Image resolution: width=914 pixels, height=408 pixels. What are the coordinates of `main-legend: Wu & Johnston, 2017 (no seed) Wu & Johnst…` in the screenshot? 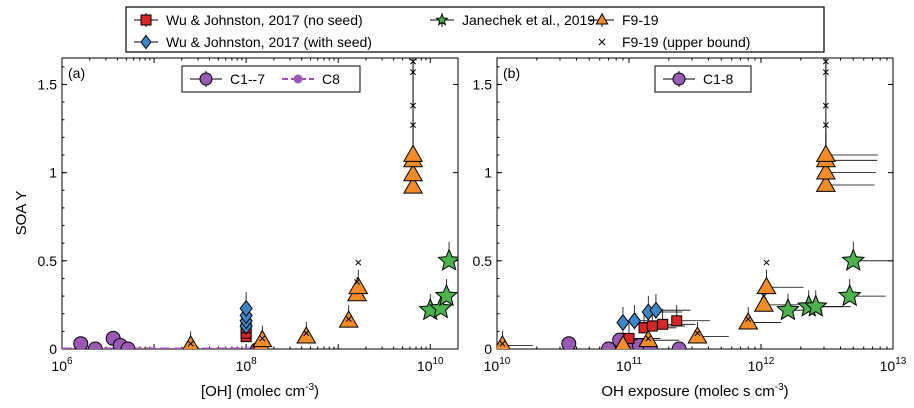 It's located at (475, 29).